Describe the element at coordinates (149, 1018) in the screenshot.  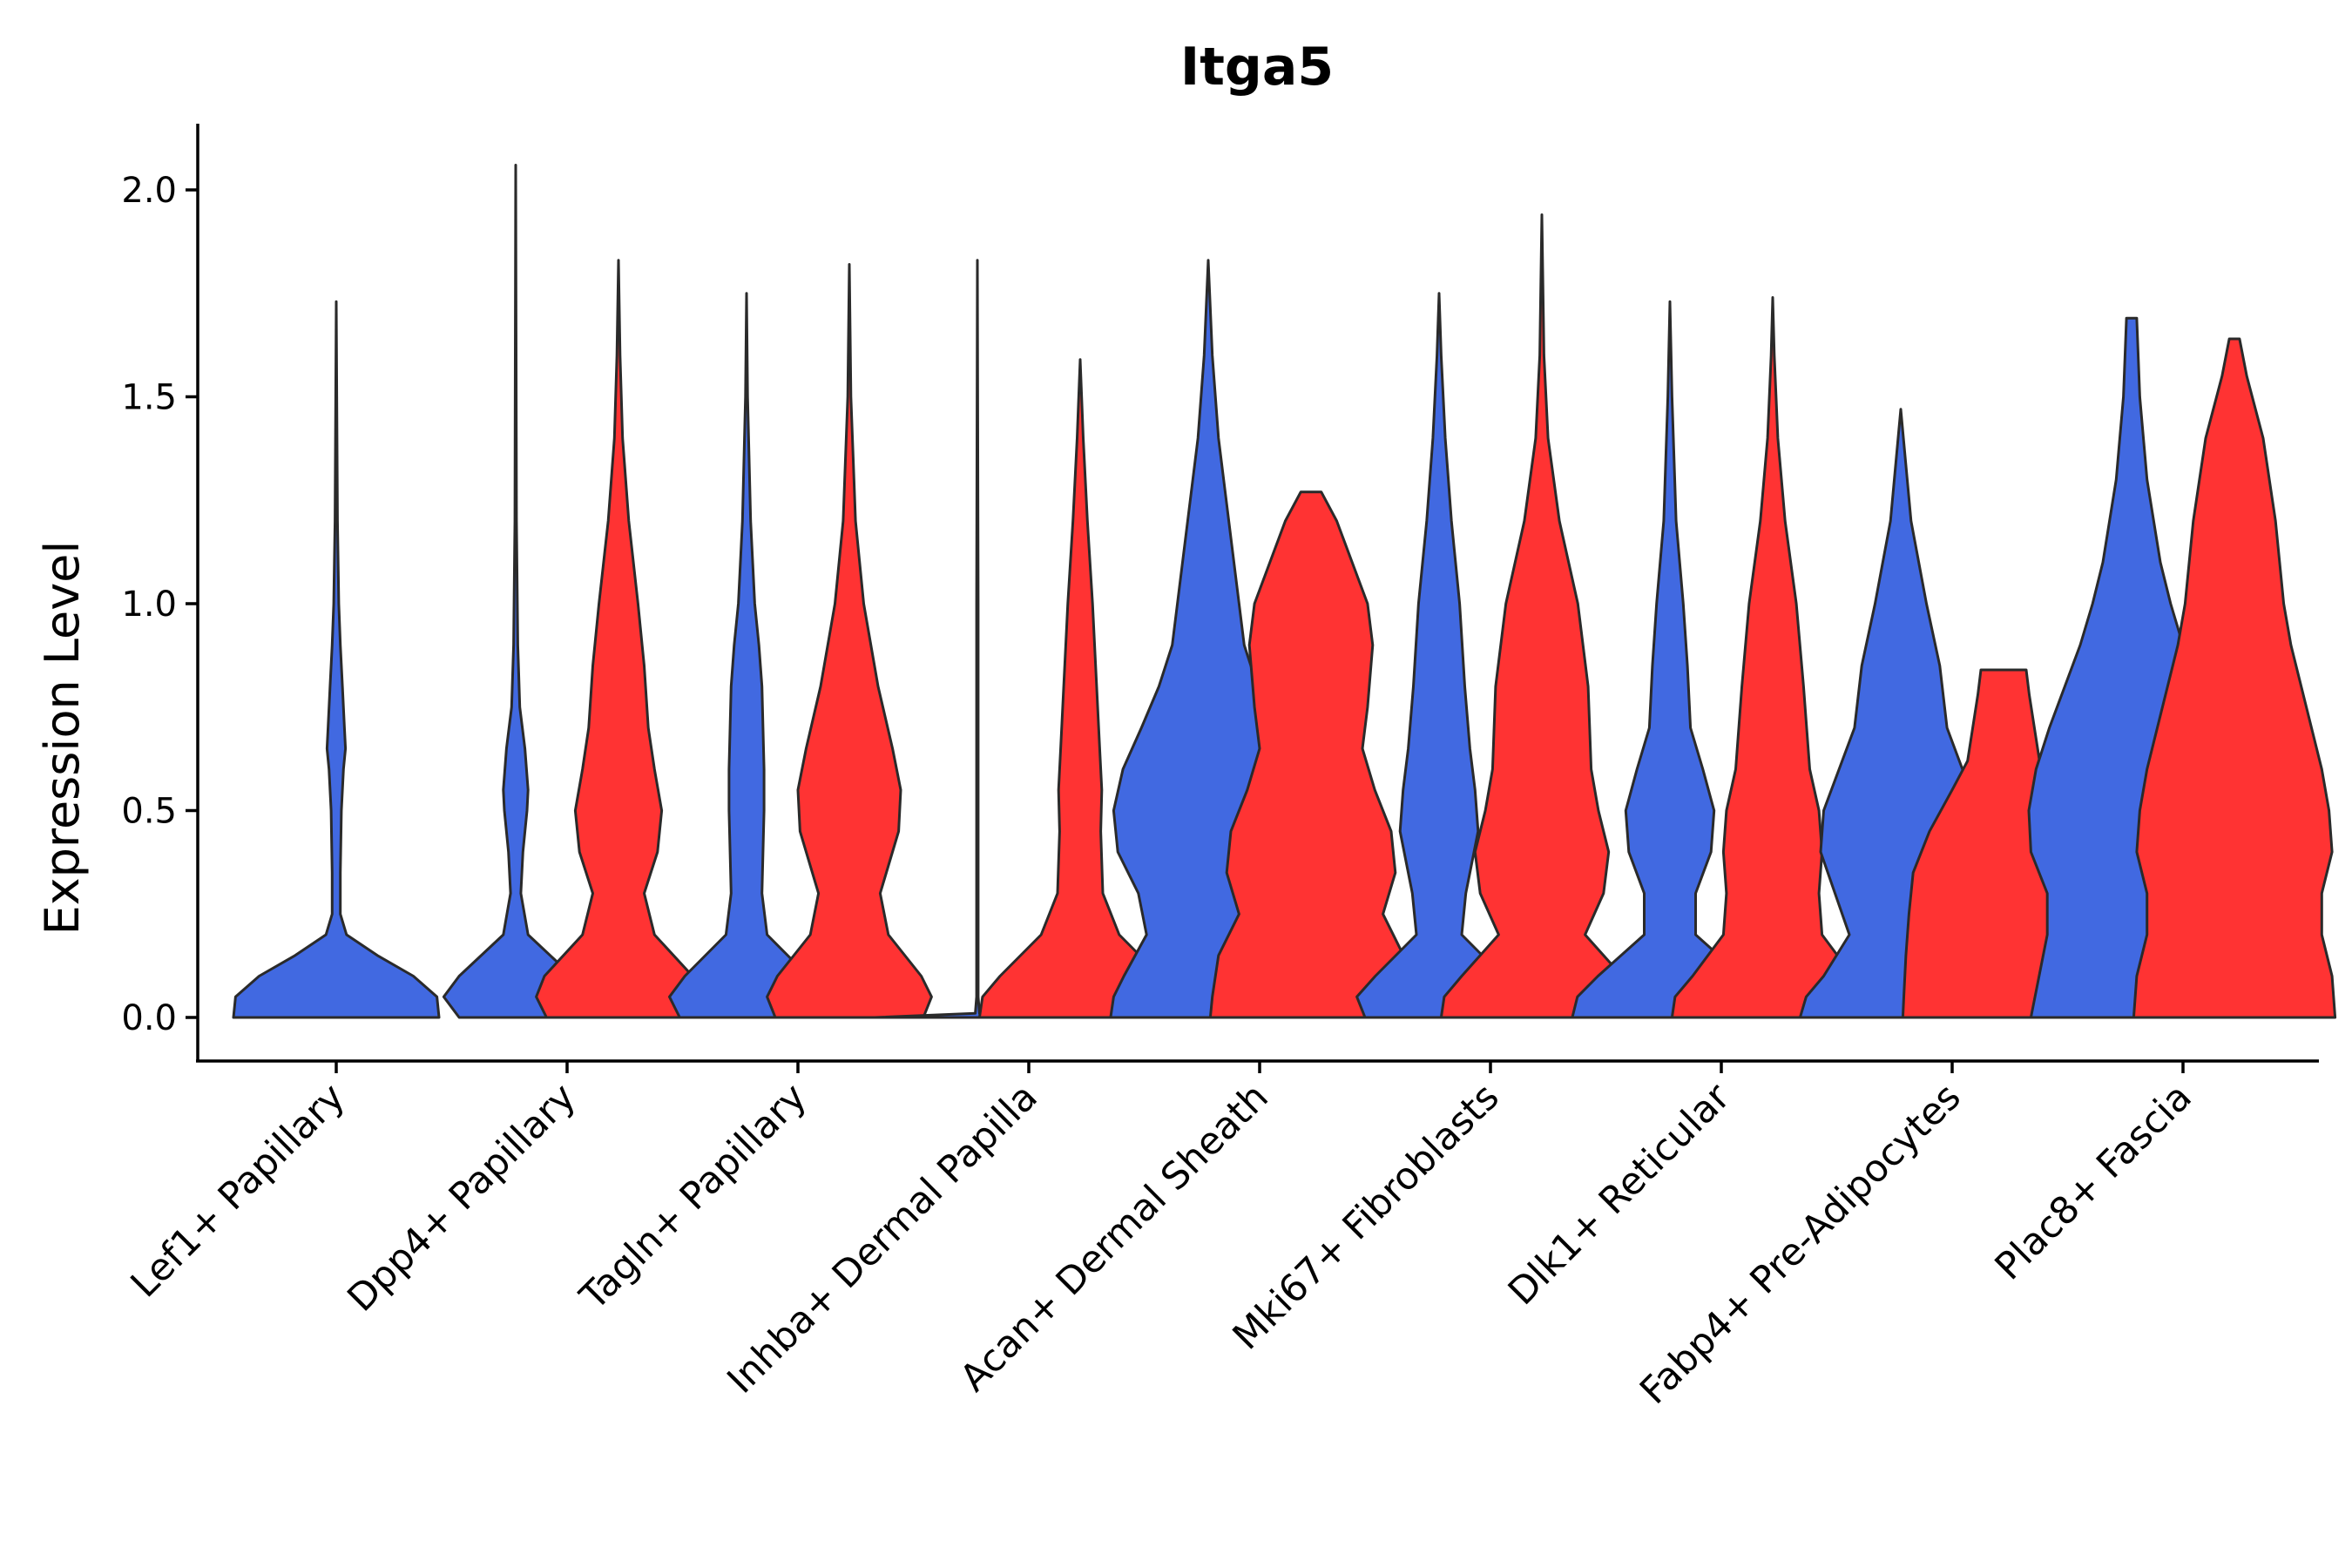
I see `y-tick-label: 0.0` at that location.